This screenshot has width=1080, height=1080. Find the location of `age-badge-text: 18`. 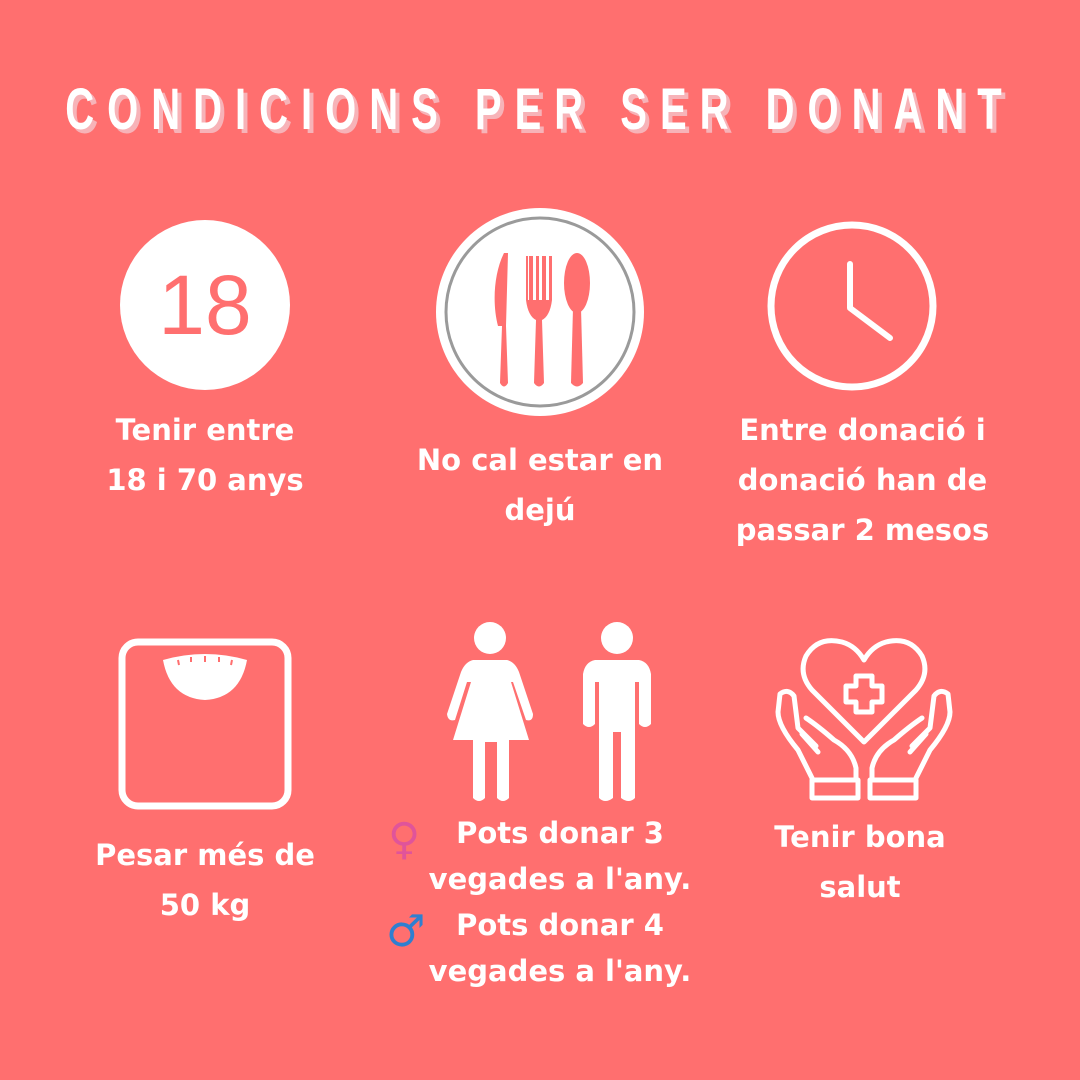

age-badge-text: 18 is located at coordinates (205, 305).